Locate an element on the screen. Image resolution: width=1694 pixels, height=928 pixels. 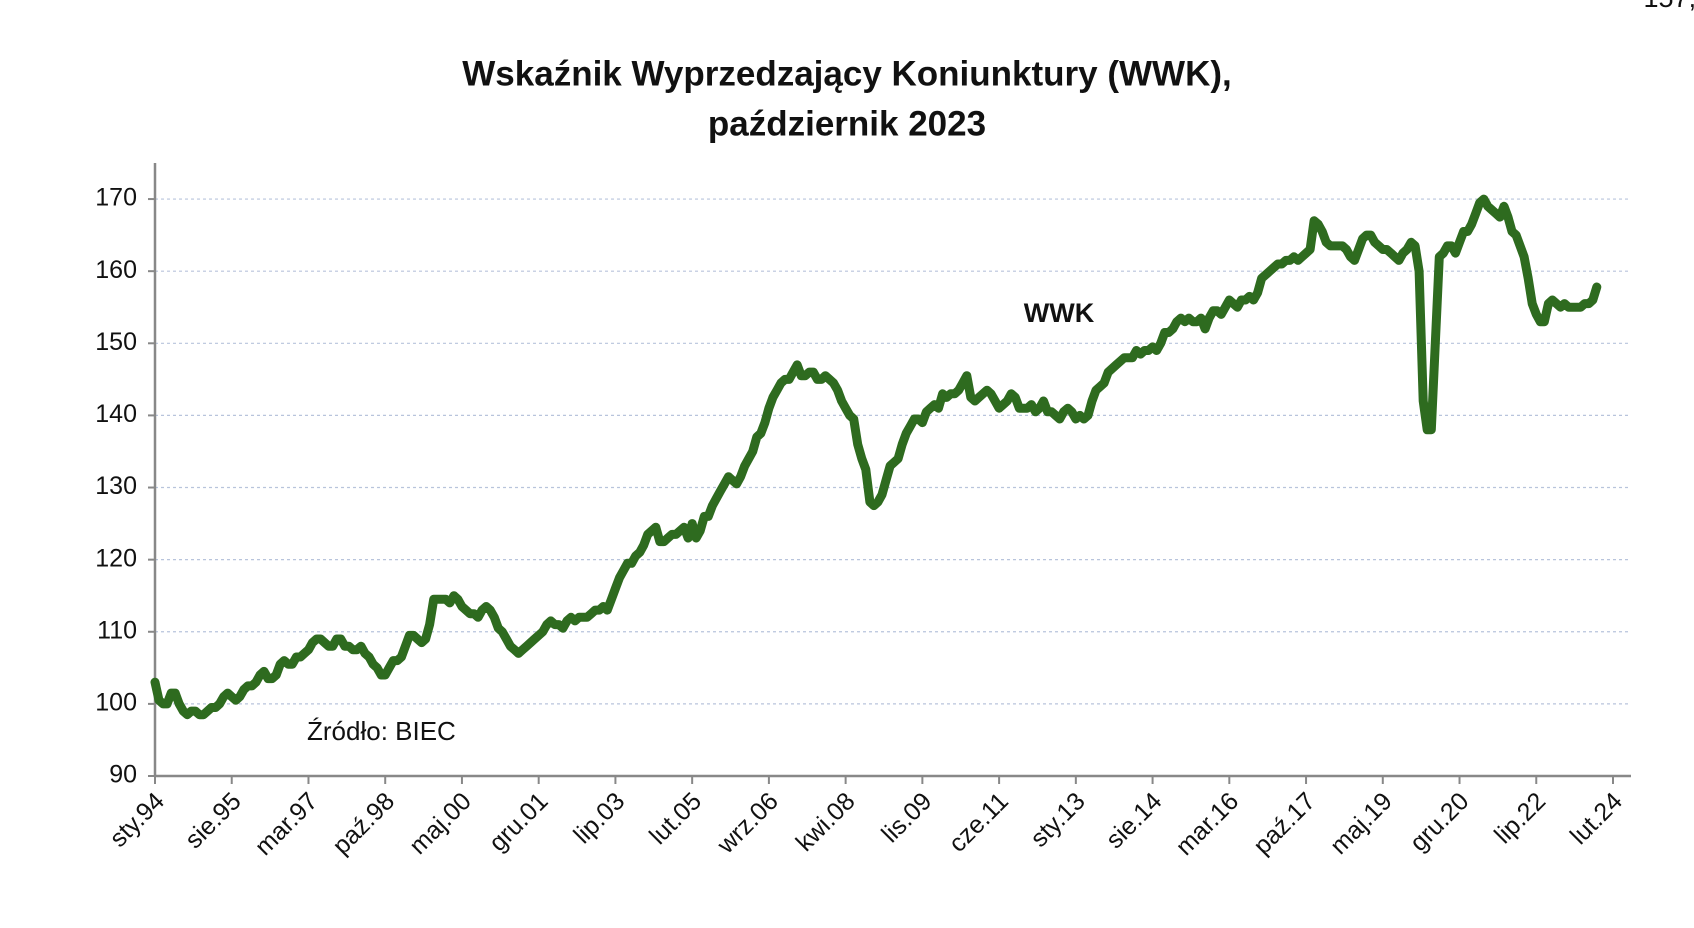
x-tick-label: paź.98 is located at coordinates (363, 823).